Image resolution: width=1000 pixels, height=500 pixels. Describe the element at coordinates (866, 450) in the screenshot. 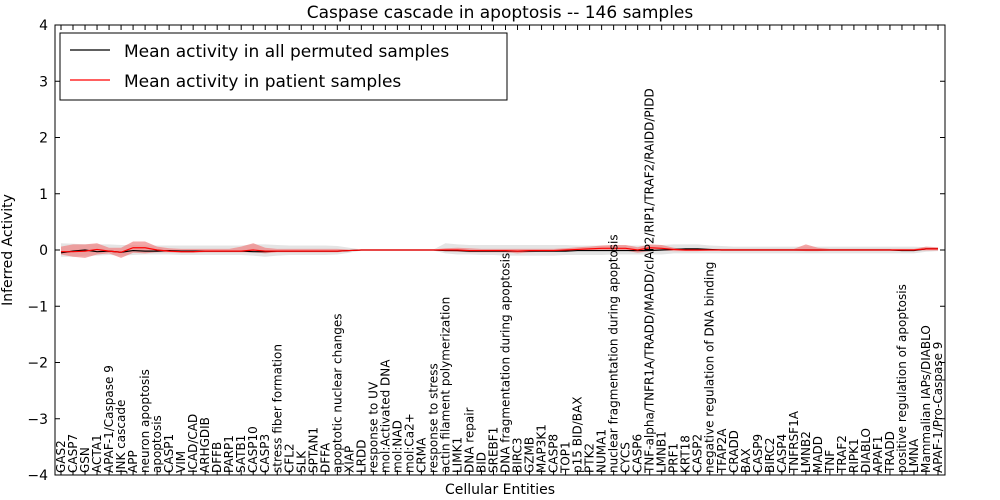

I see `x-tick-label: DIABLO` at that location.